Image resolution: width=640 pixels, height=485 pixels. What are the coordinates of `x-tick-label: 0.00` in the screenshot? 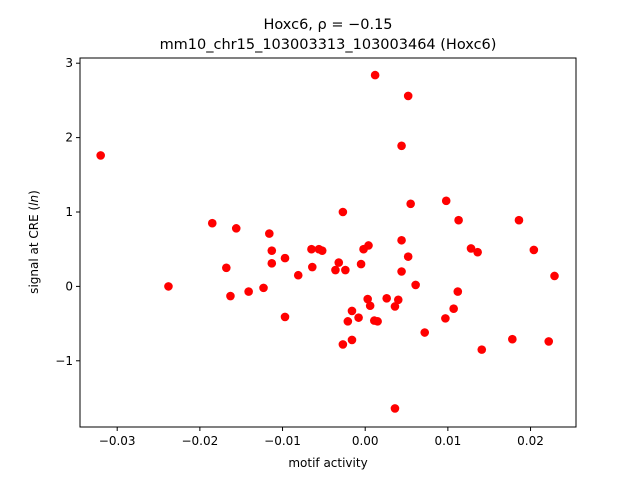 It's located at (365, 441).